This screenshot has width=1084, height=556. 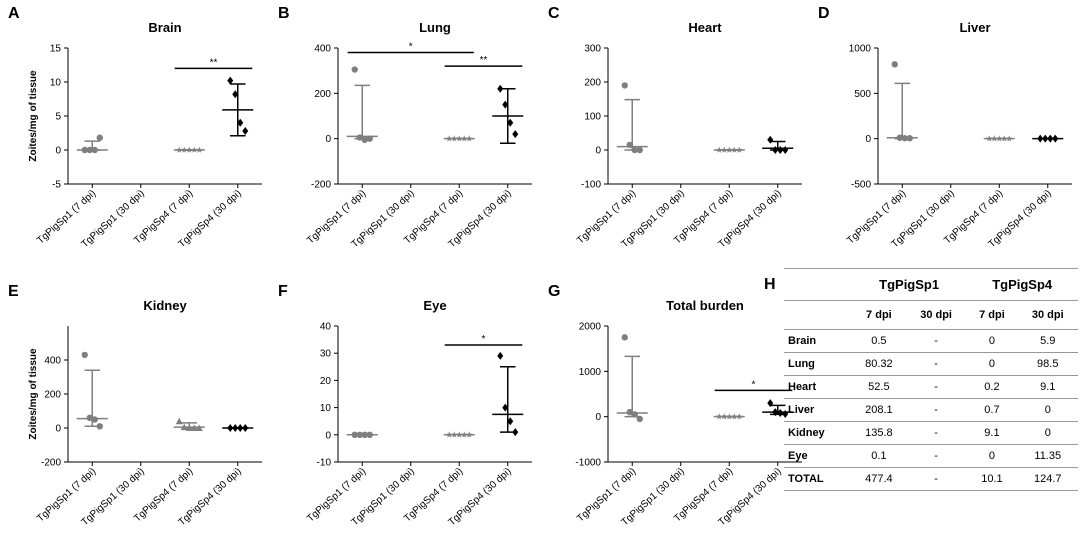 What do you see at coordinates (860, 49) in the screenshot?
I see `y-tick-label: 1000` at bounding box center [860, 49].